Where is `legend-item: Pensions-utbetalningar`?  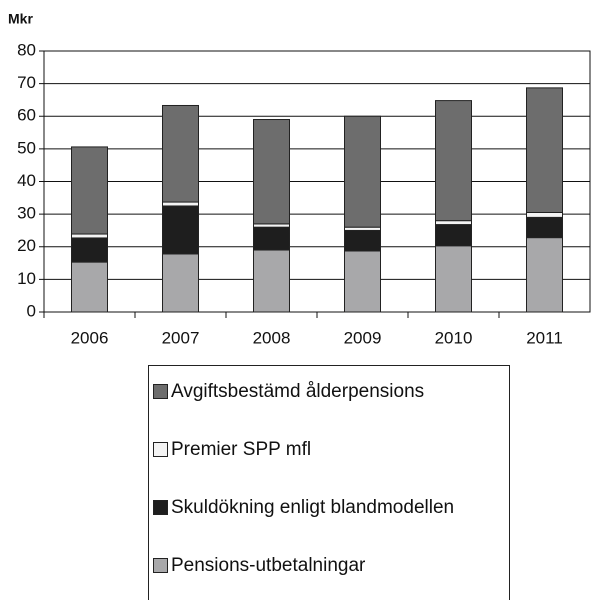 legend-item: Pensions-utbetalningar is located at coordinates (328, 565).